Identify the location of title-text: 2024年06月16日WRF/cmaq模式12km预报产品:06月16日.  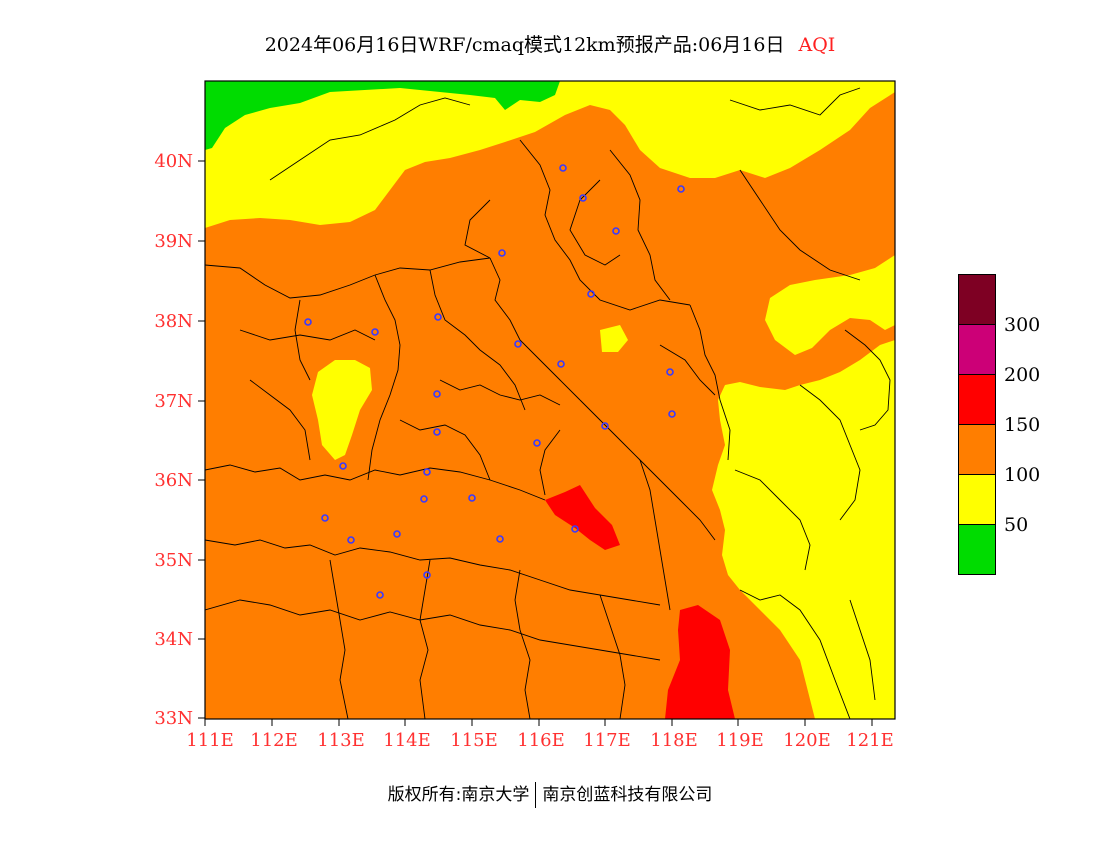
(524, 45).